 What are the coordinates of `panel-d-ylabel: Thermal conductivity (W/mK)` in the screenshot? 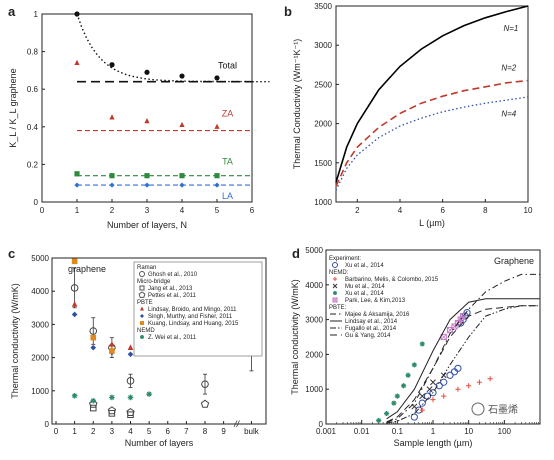 It's located at (295, 337).